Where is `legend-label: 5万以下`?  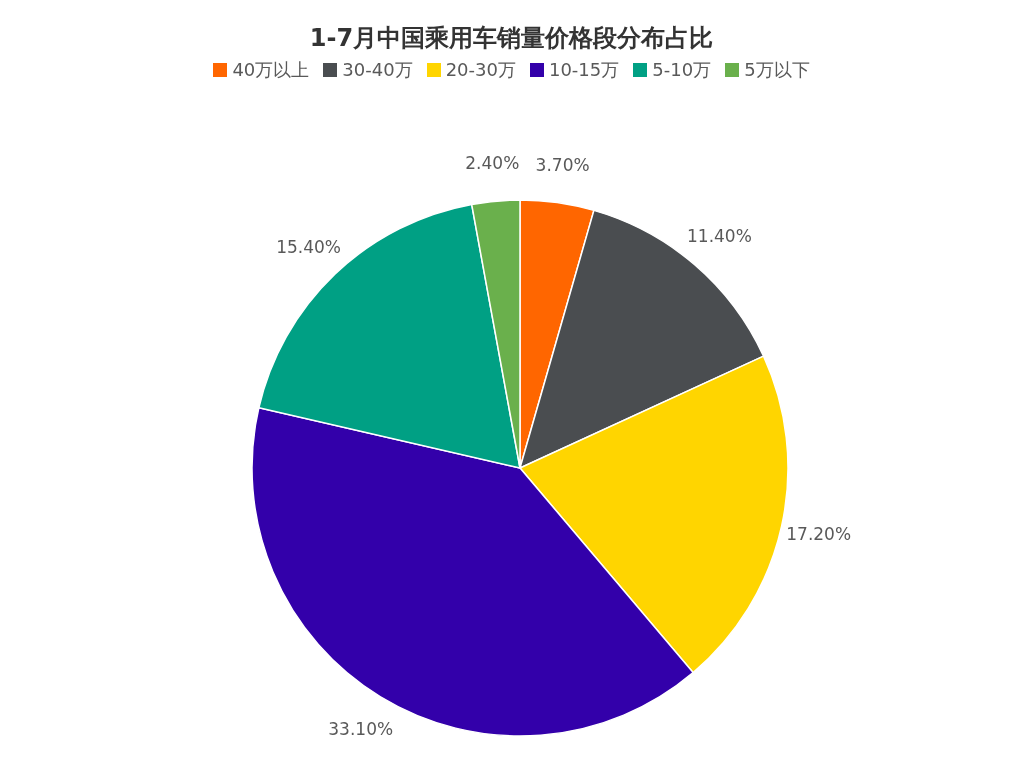
legend-label: 5万以下 is located at coordinates (776, 70).